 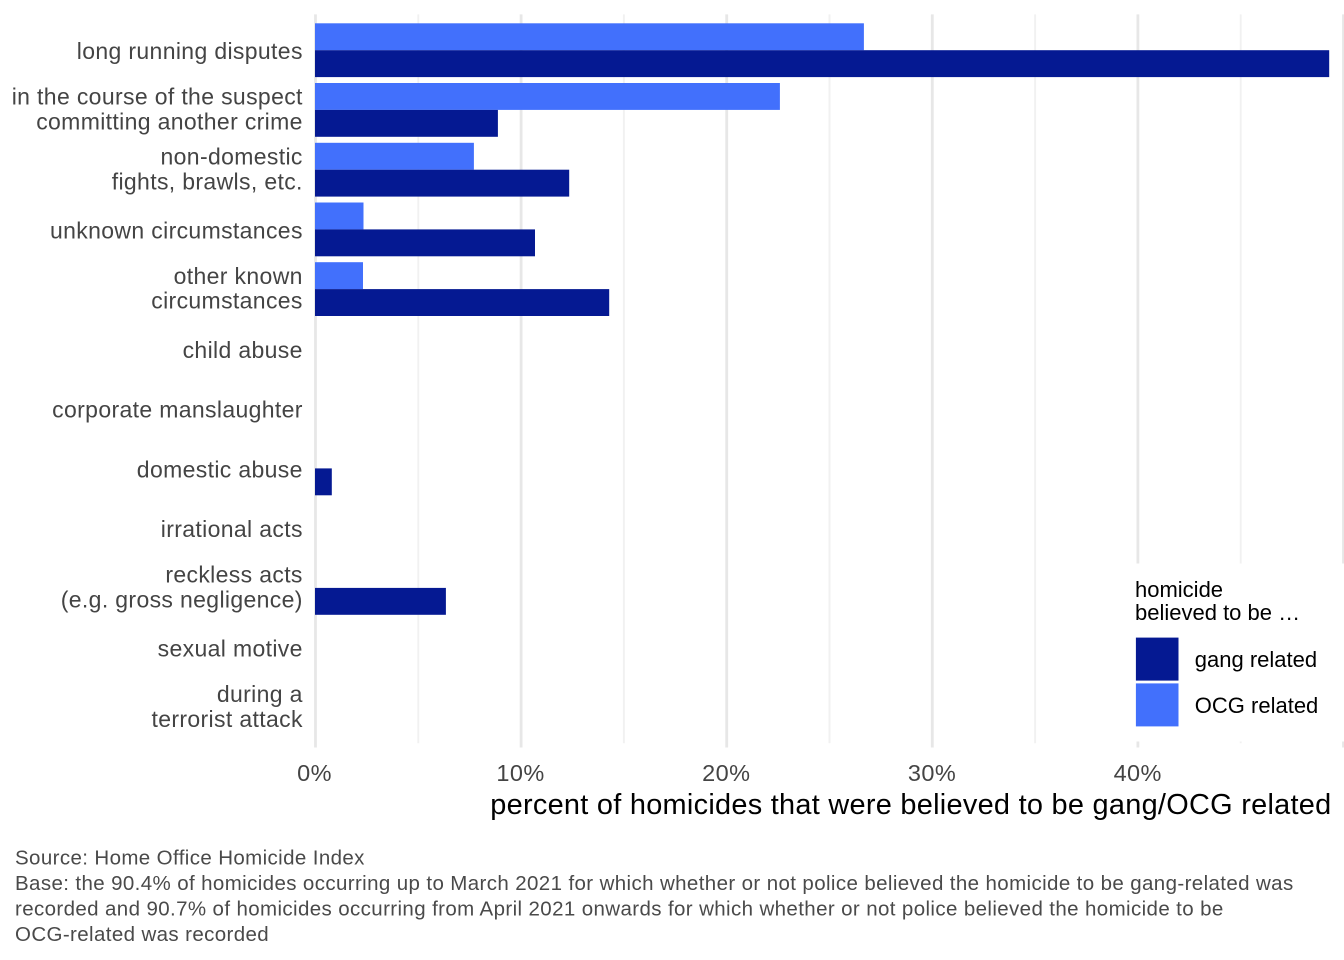 I want to click on svg-text: 40%, so click(x=1138, y=773).